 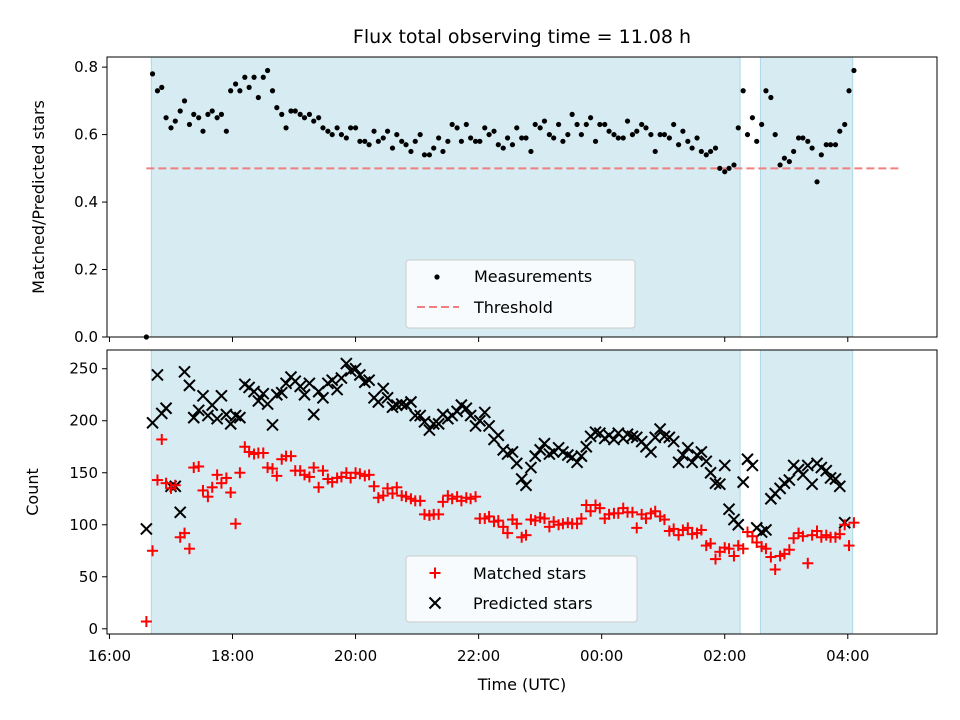 What do you see at coordinates (109, 656) in the screenshot?
I see `time-x-tick-label: 16:00` at bounding box center [109, 656].